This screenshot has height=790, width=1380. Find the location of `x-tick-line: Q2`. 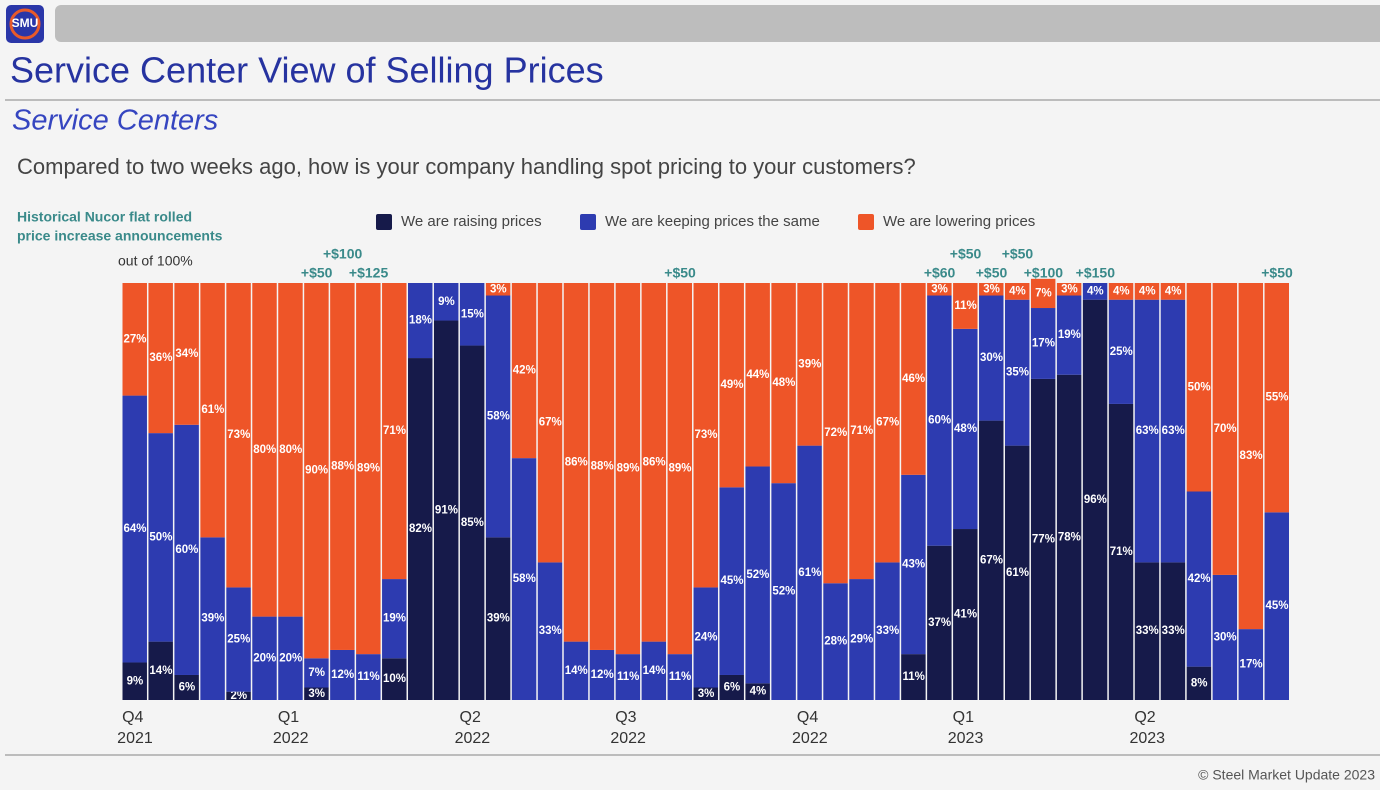

x-tick-line: Q2 is located at coordinates (473, 717).